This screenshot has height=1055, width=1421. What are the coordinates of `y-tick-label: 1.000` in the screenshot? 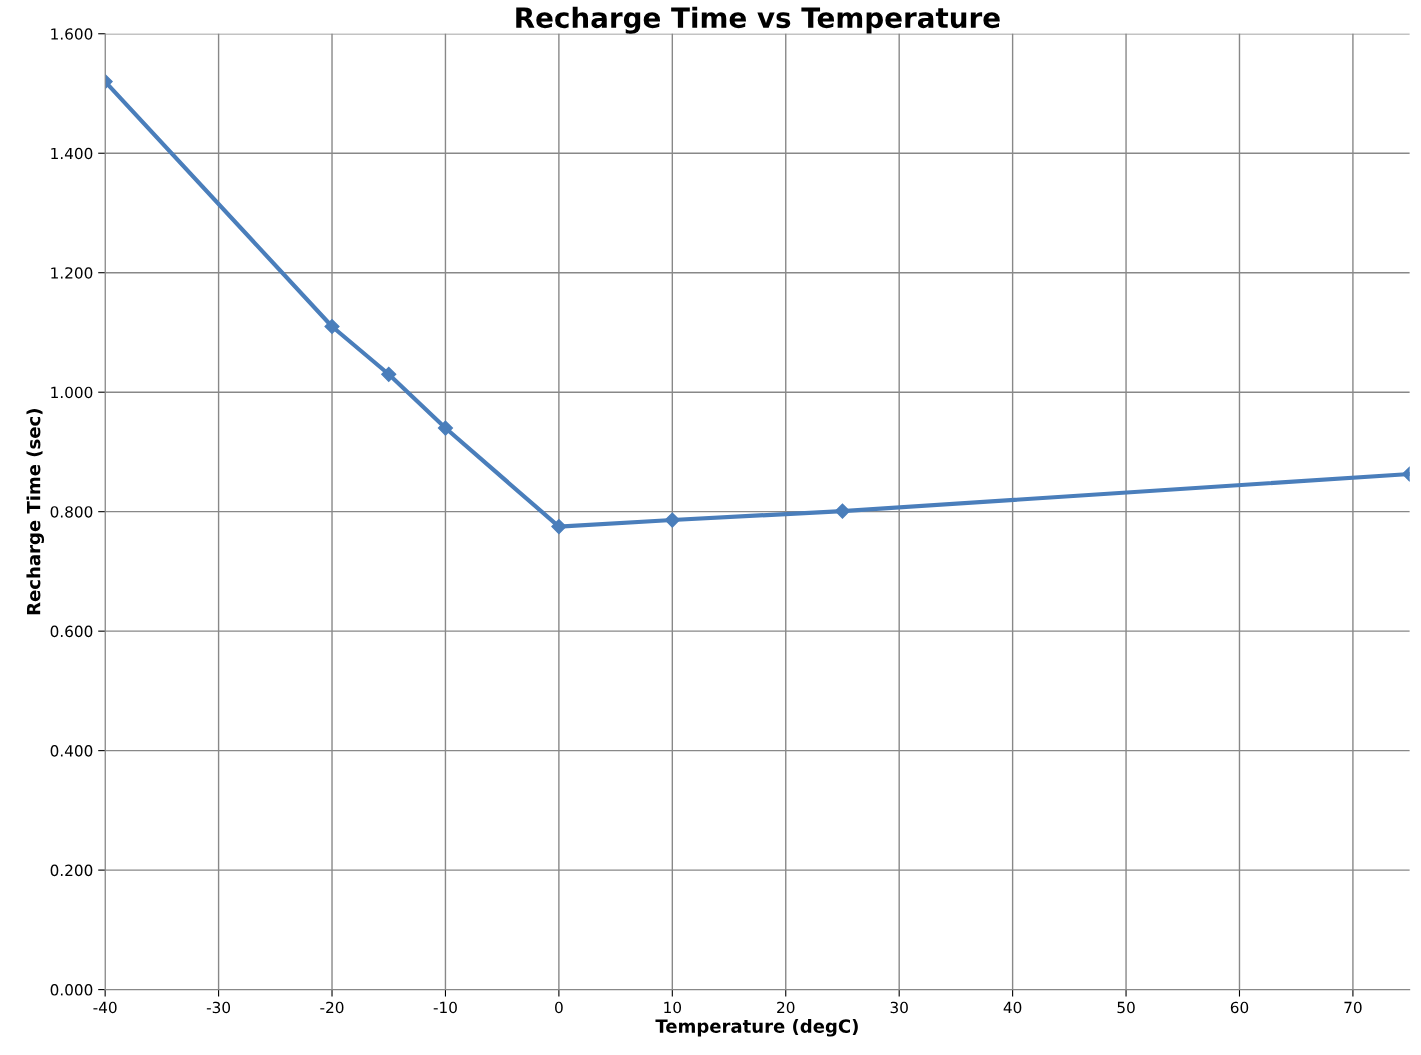 It's located at (72, 392).